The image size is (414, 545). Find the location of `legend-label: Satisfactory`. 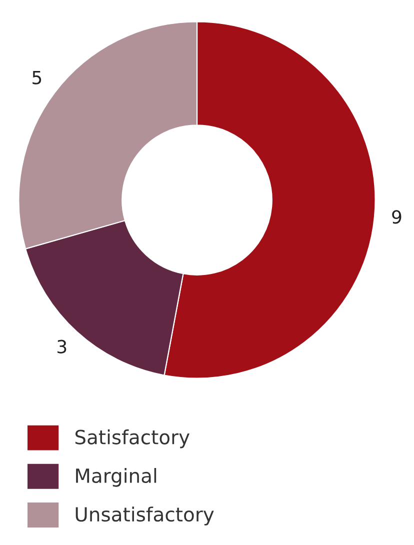

legend-label: Satisfactory is located at coordinates (132, 438).